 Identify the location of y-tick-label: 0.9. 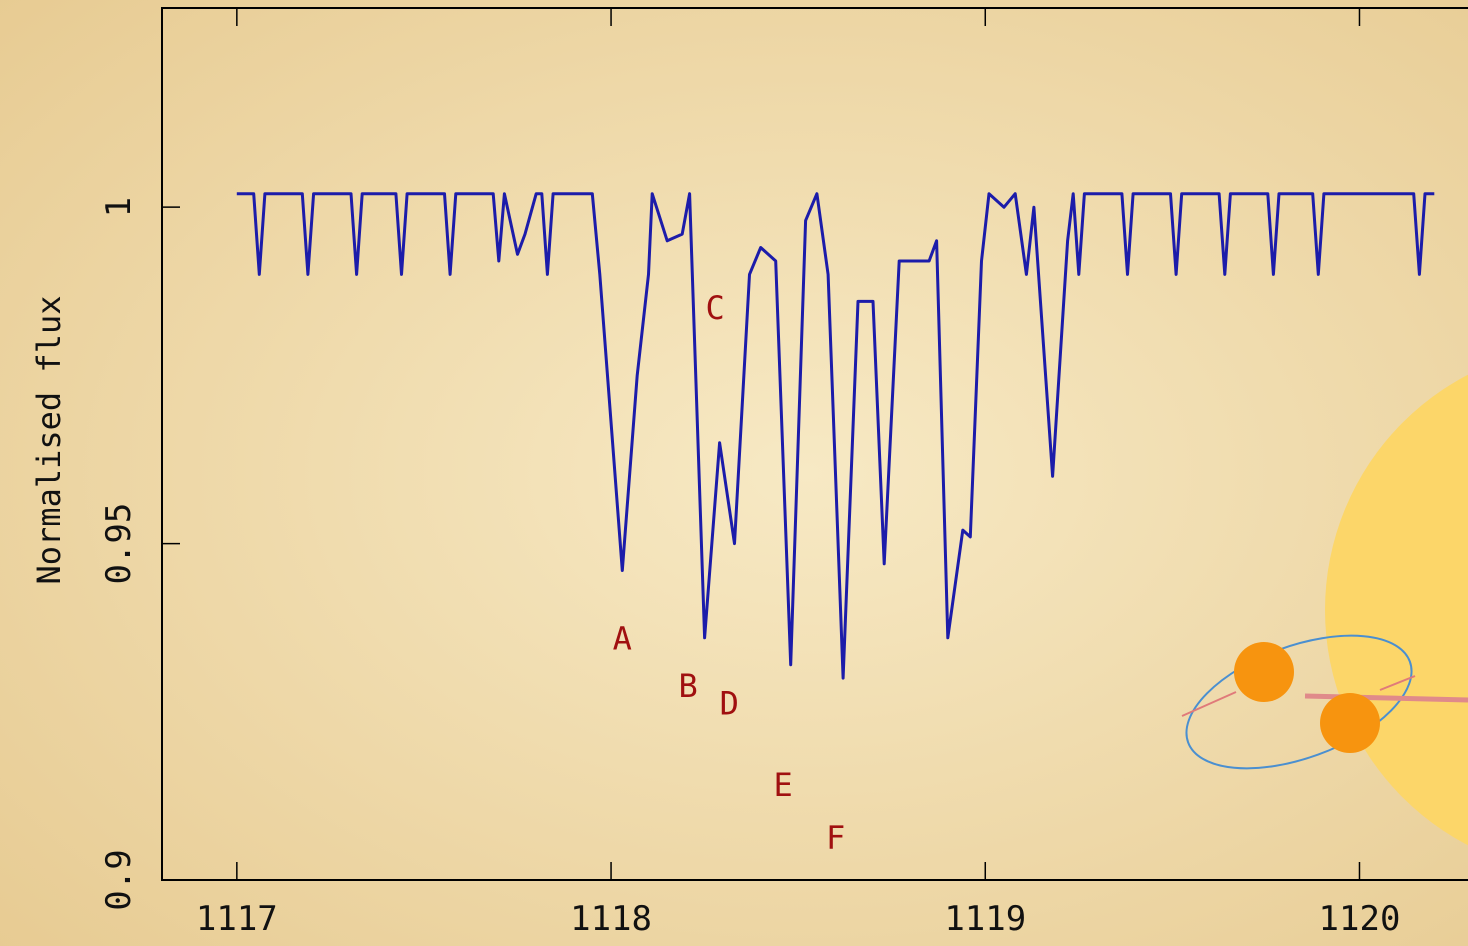
(119, 879).